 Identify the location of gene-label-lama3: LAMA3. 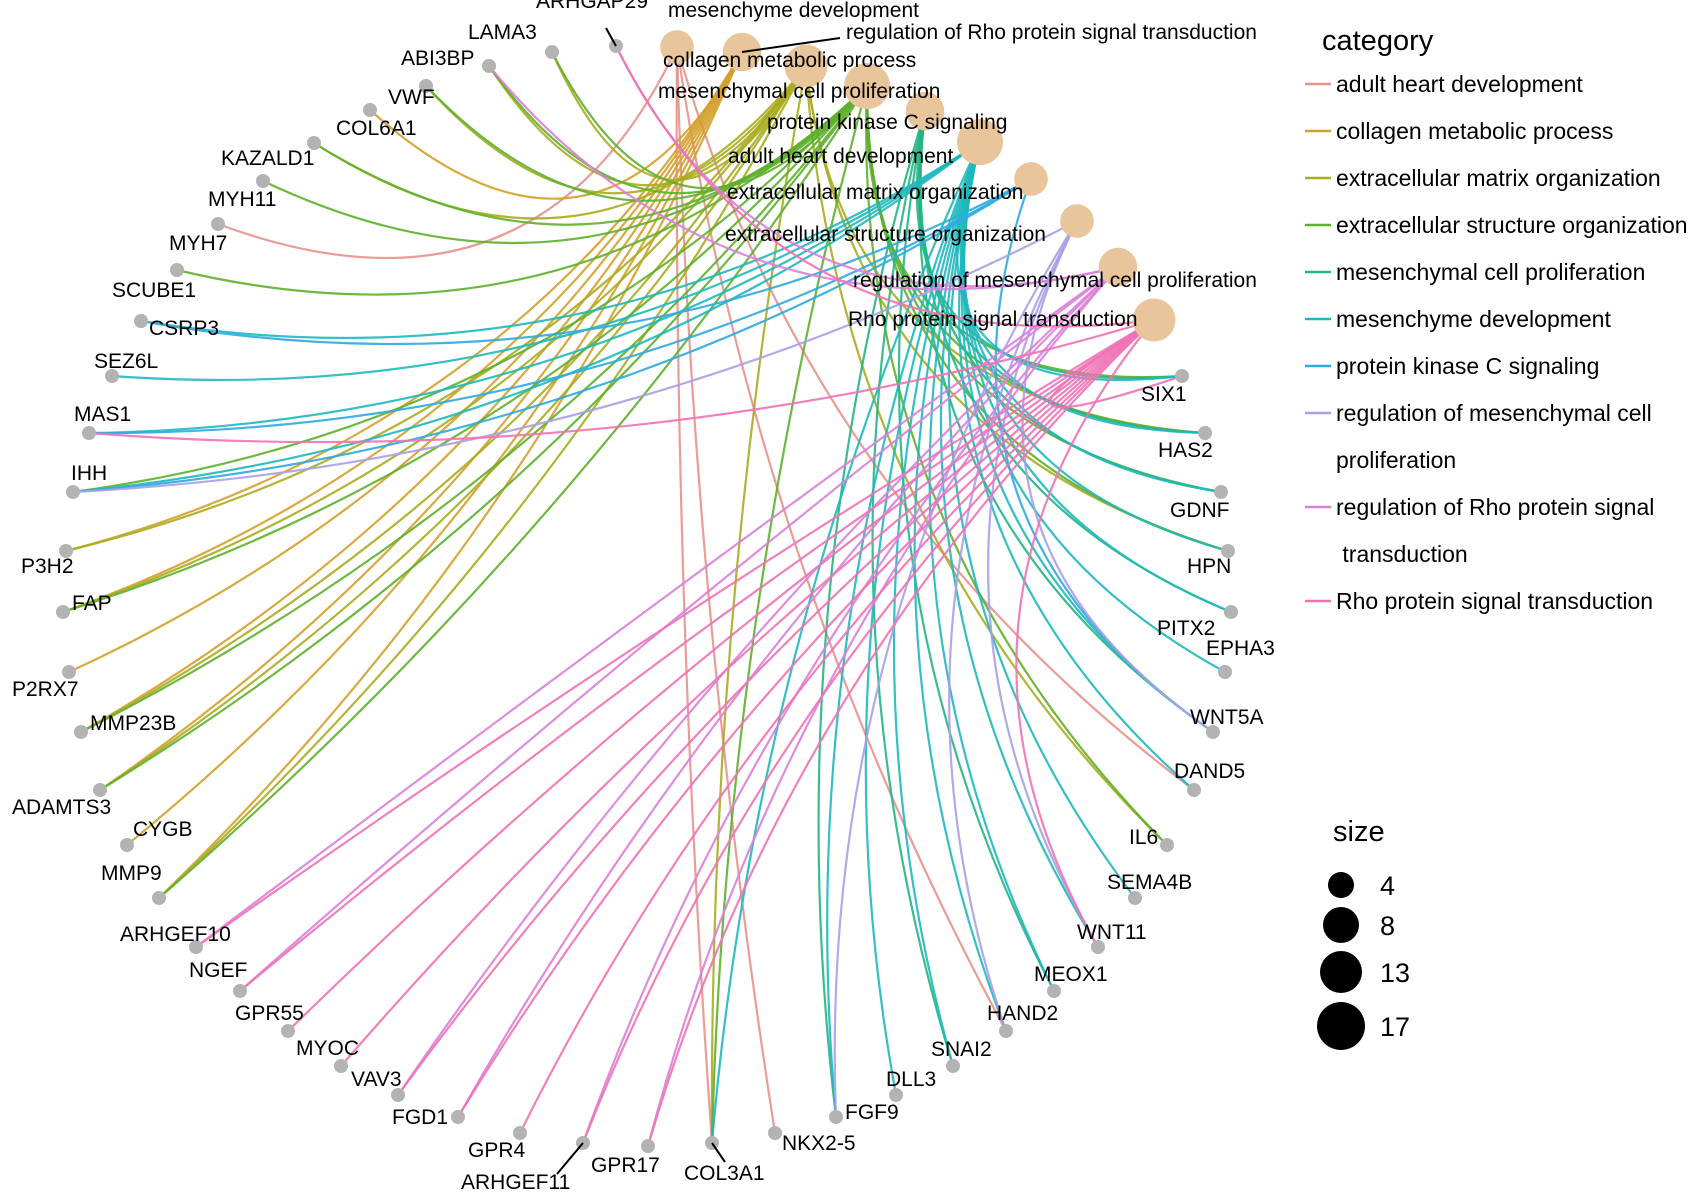
(502, 32).